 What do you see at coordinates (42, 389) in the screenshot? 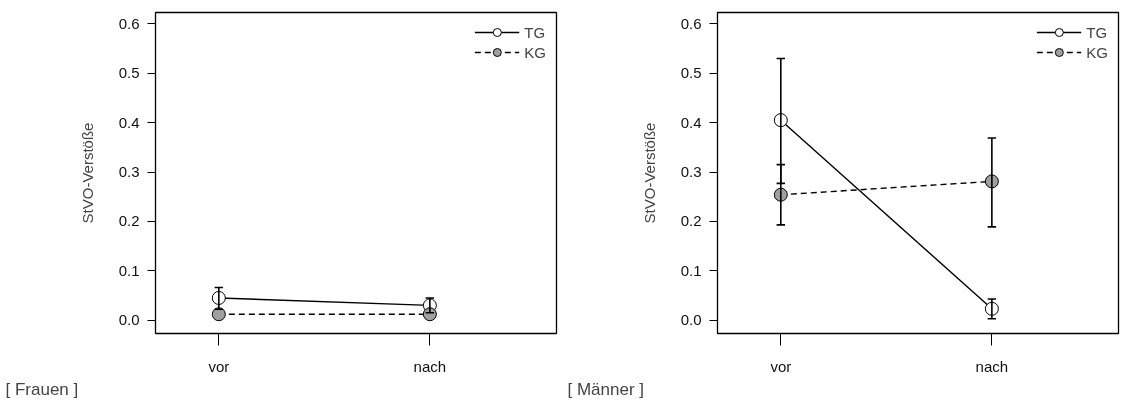
I see `text: [ Frauen ]` at bounding box center [42, 389].